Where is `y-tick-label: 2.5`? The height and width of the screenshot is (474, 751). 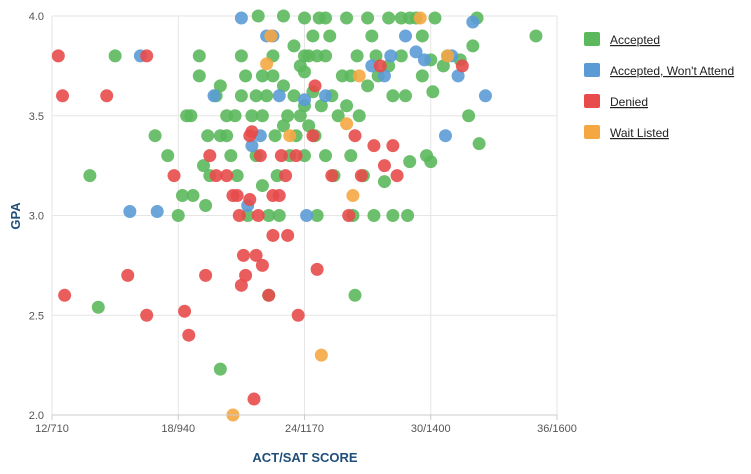
y-tick-label: 2.5 is located at coordinates (36, 316).